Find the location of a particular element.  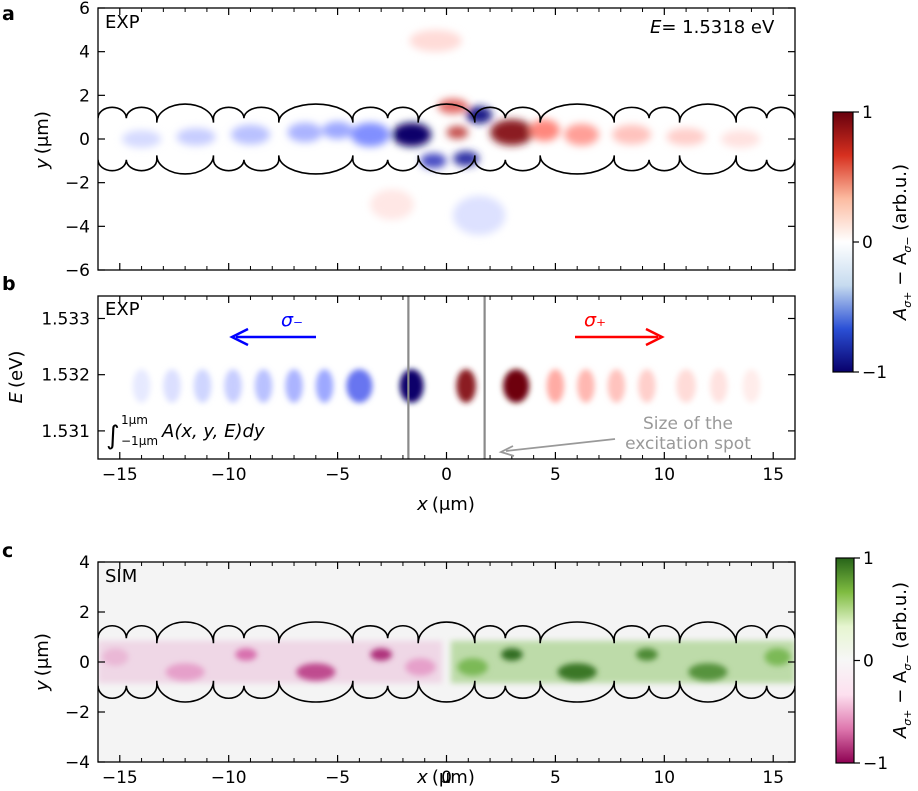

panel-letter-c: c is located at coordinates (7, 551).